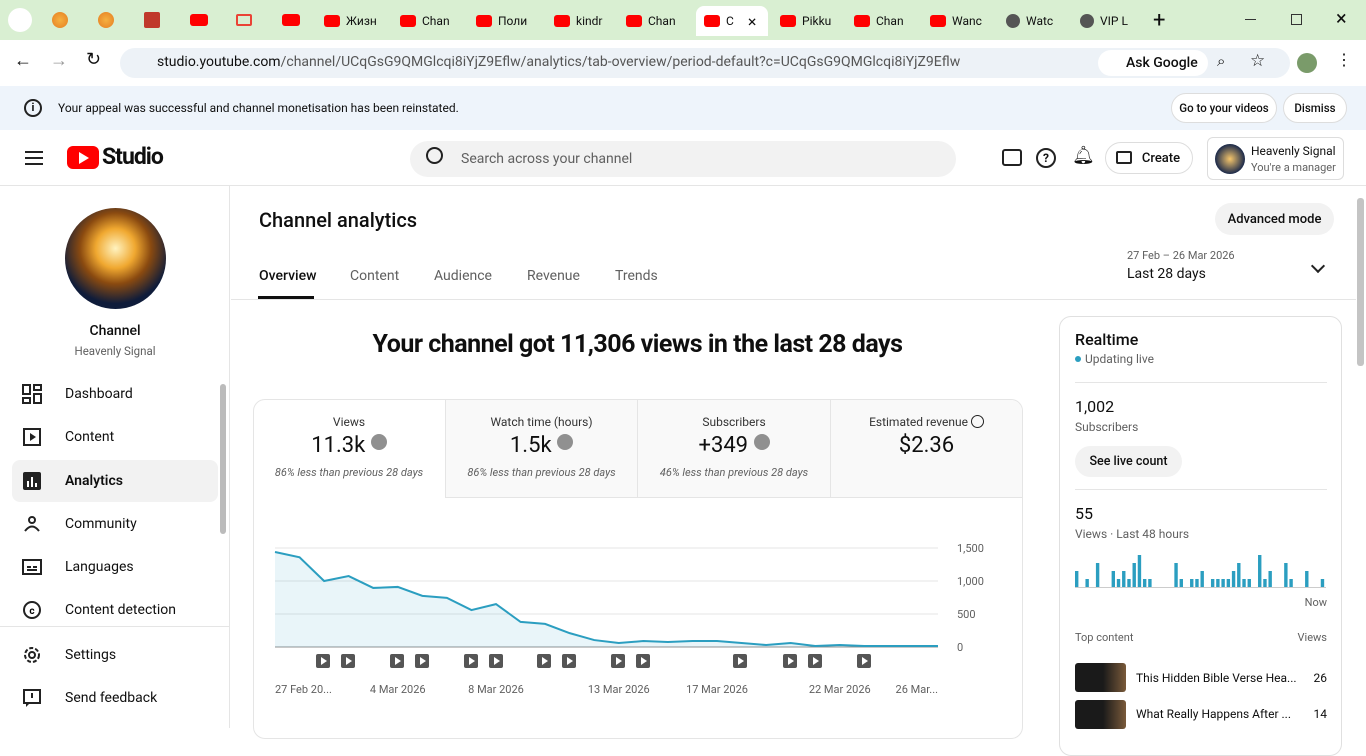 The width and height of the screenshot is (1366, 756). Describe the element at coordinates (1274, 219) in the screenshot. I see `advanced-mode: Advanced mode` at that location.